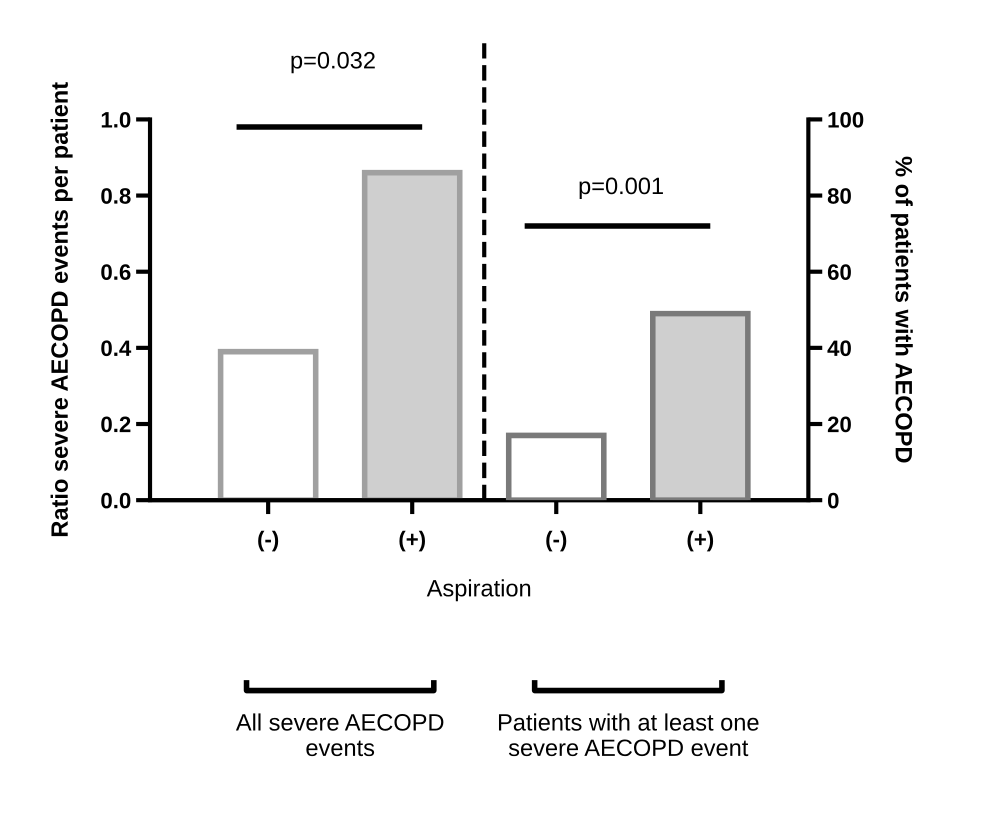  What do you see at coordinates (839, 272) in the screenshot?
I see `y2-tick-label: 60` at bounding box center [839, 272].